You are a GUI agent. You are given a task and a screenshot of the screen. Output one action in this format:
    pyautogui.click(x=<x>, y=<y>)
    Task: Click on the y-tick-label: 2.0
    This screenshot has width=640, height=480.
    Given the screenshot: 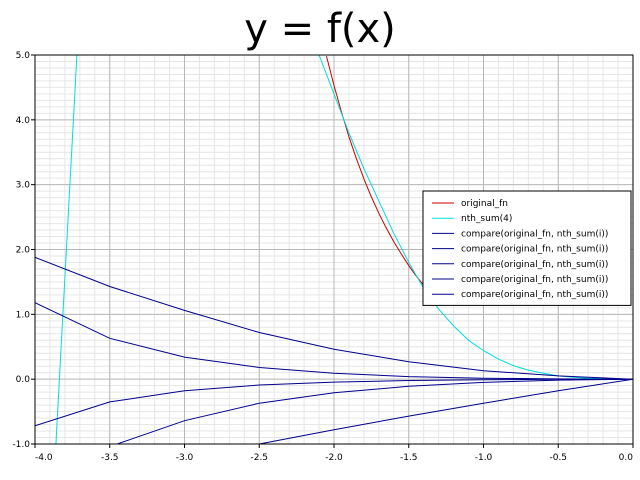 What is the action you would take?
    pyautogui.click(x=23, y=251)
    